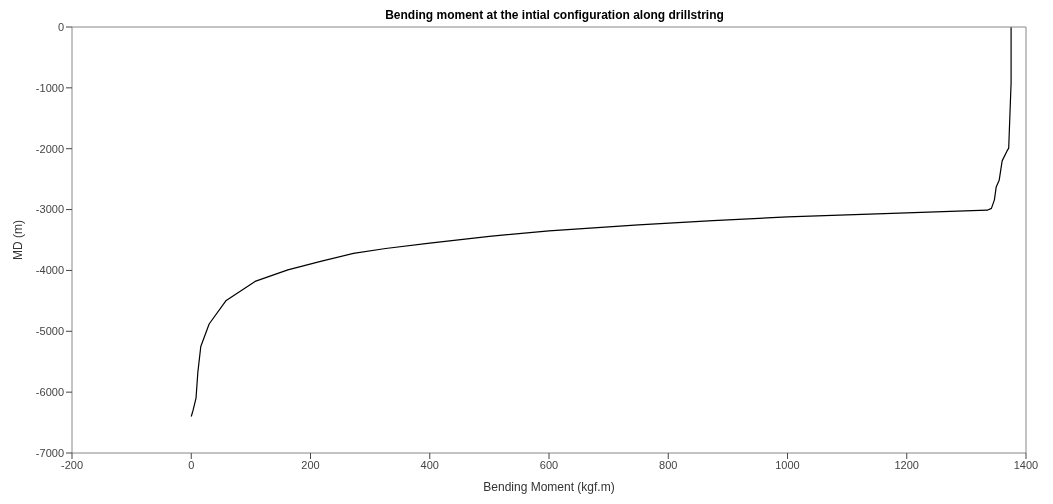  Describe the element at coordinates (554, 15) in the screenshot. I see `chart-title: Bending moment at the intial configuration along drillstring` at that location.